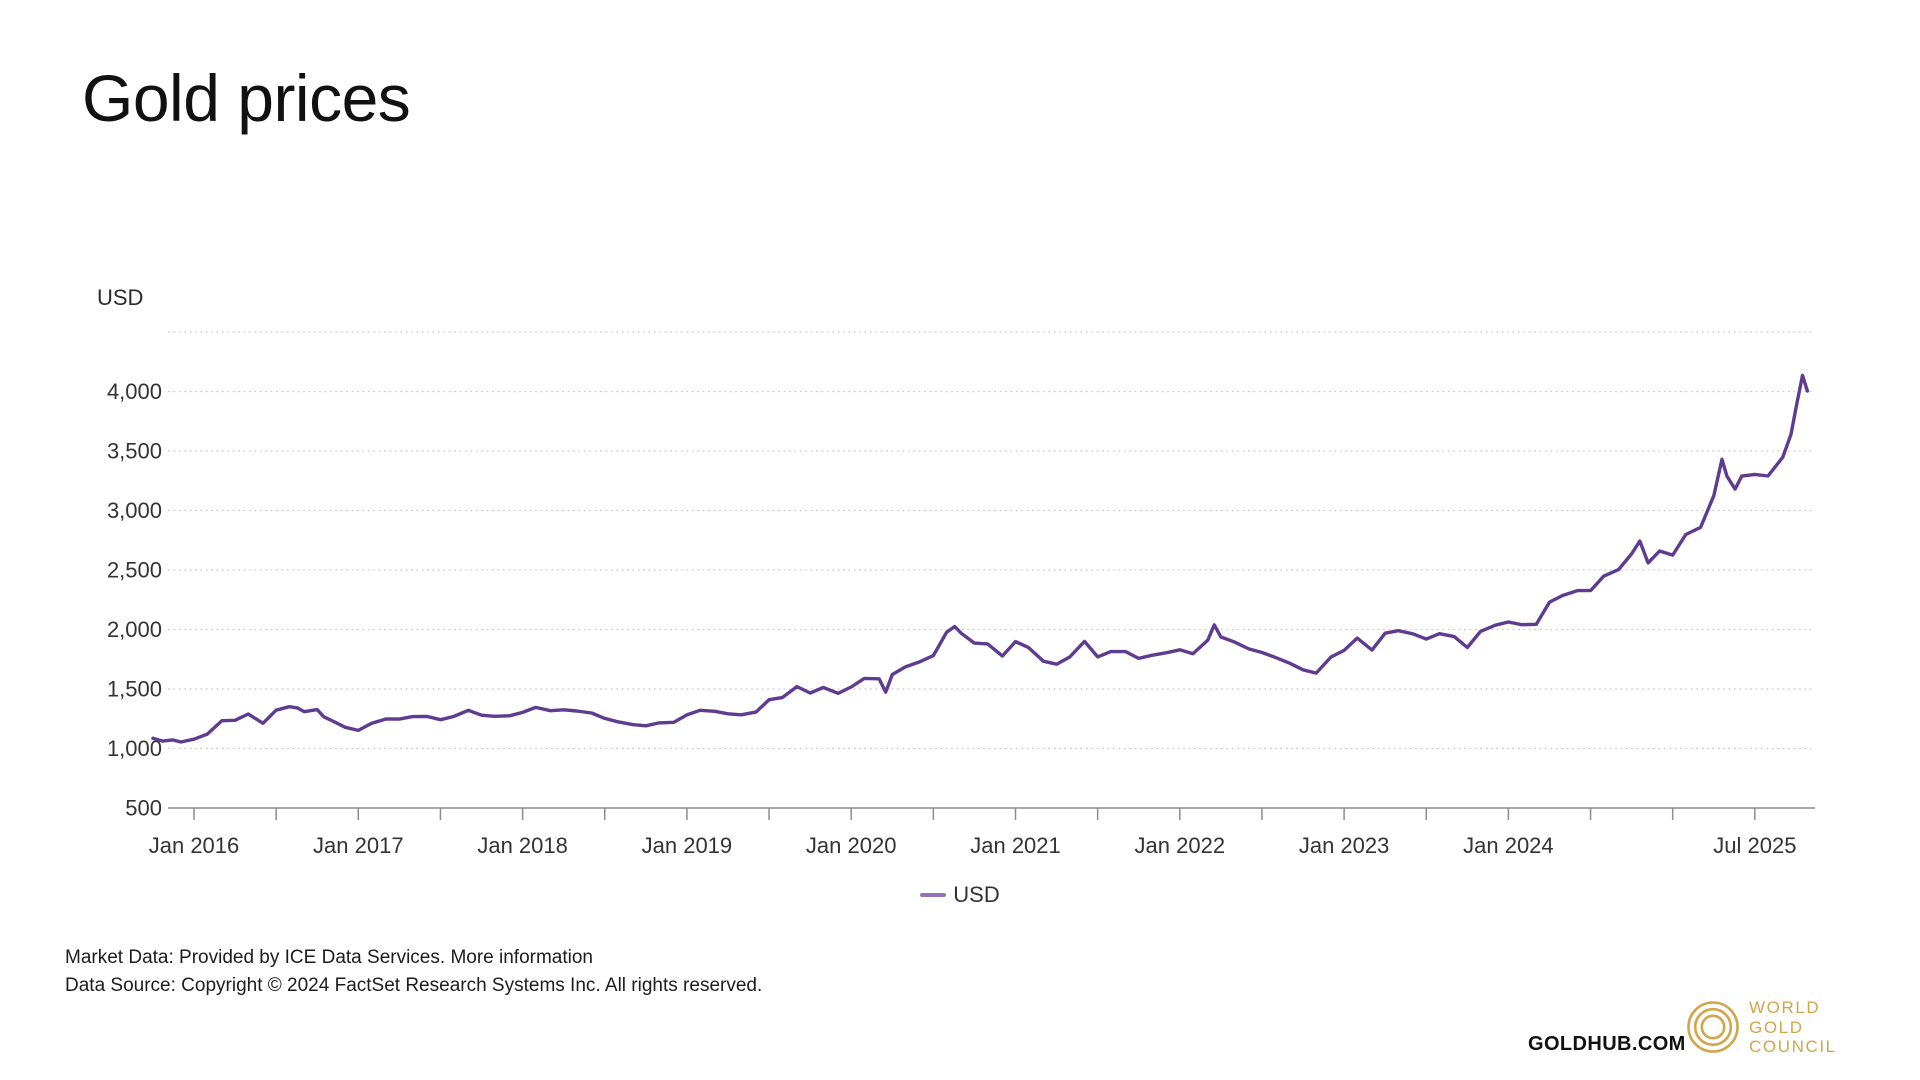 This screenshot has height=1080, width=1920. What do you see at coordinates (143, 808) in the screenshot?
I see `svg-text: 500` at bounding box center [143, 808].